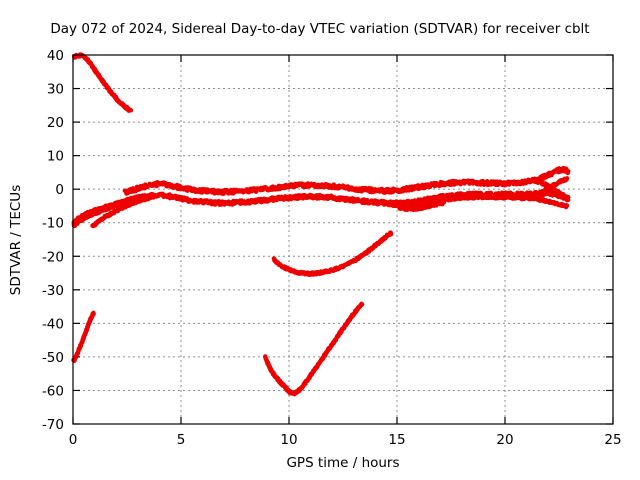  What do you see at coordinates (504, 440) in the screenshot?
I see `x-tick-label: 20` at bounding box center [504, 440].